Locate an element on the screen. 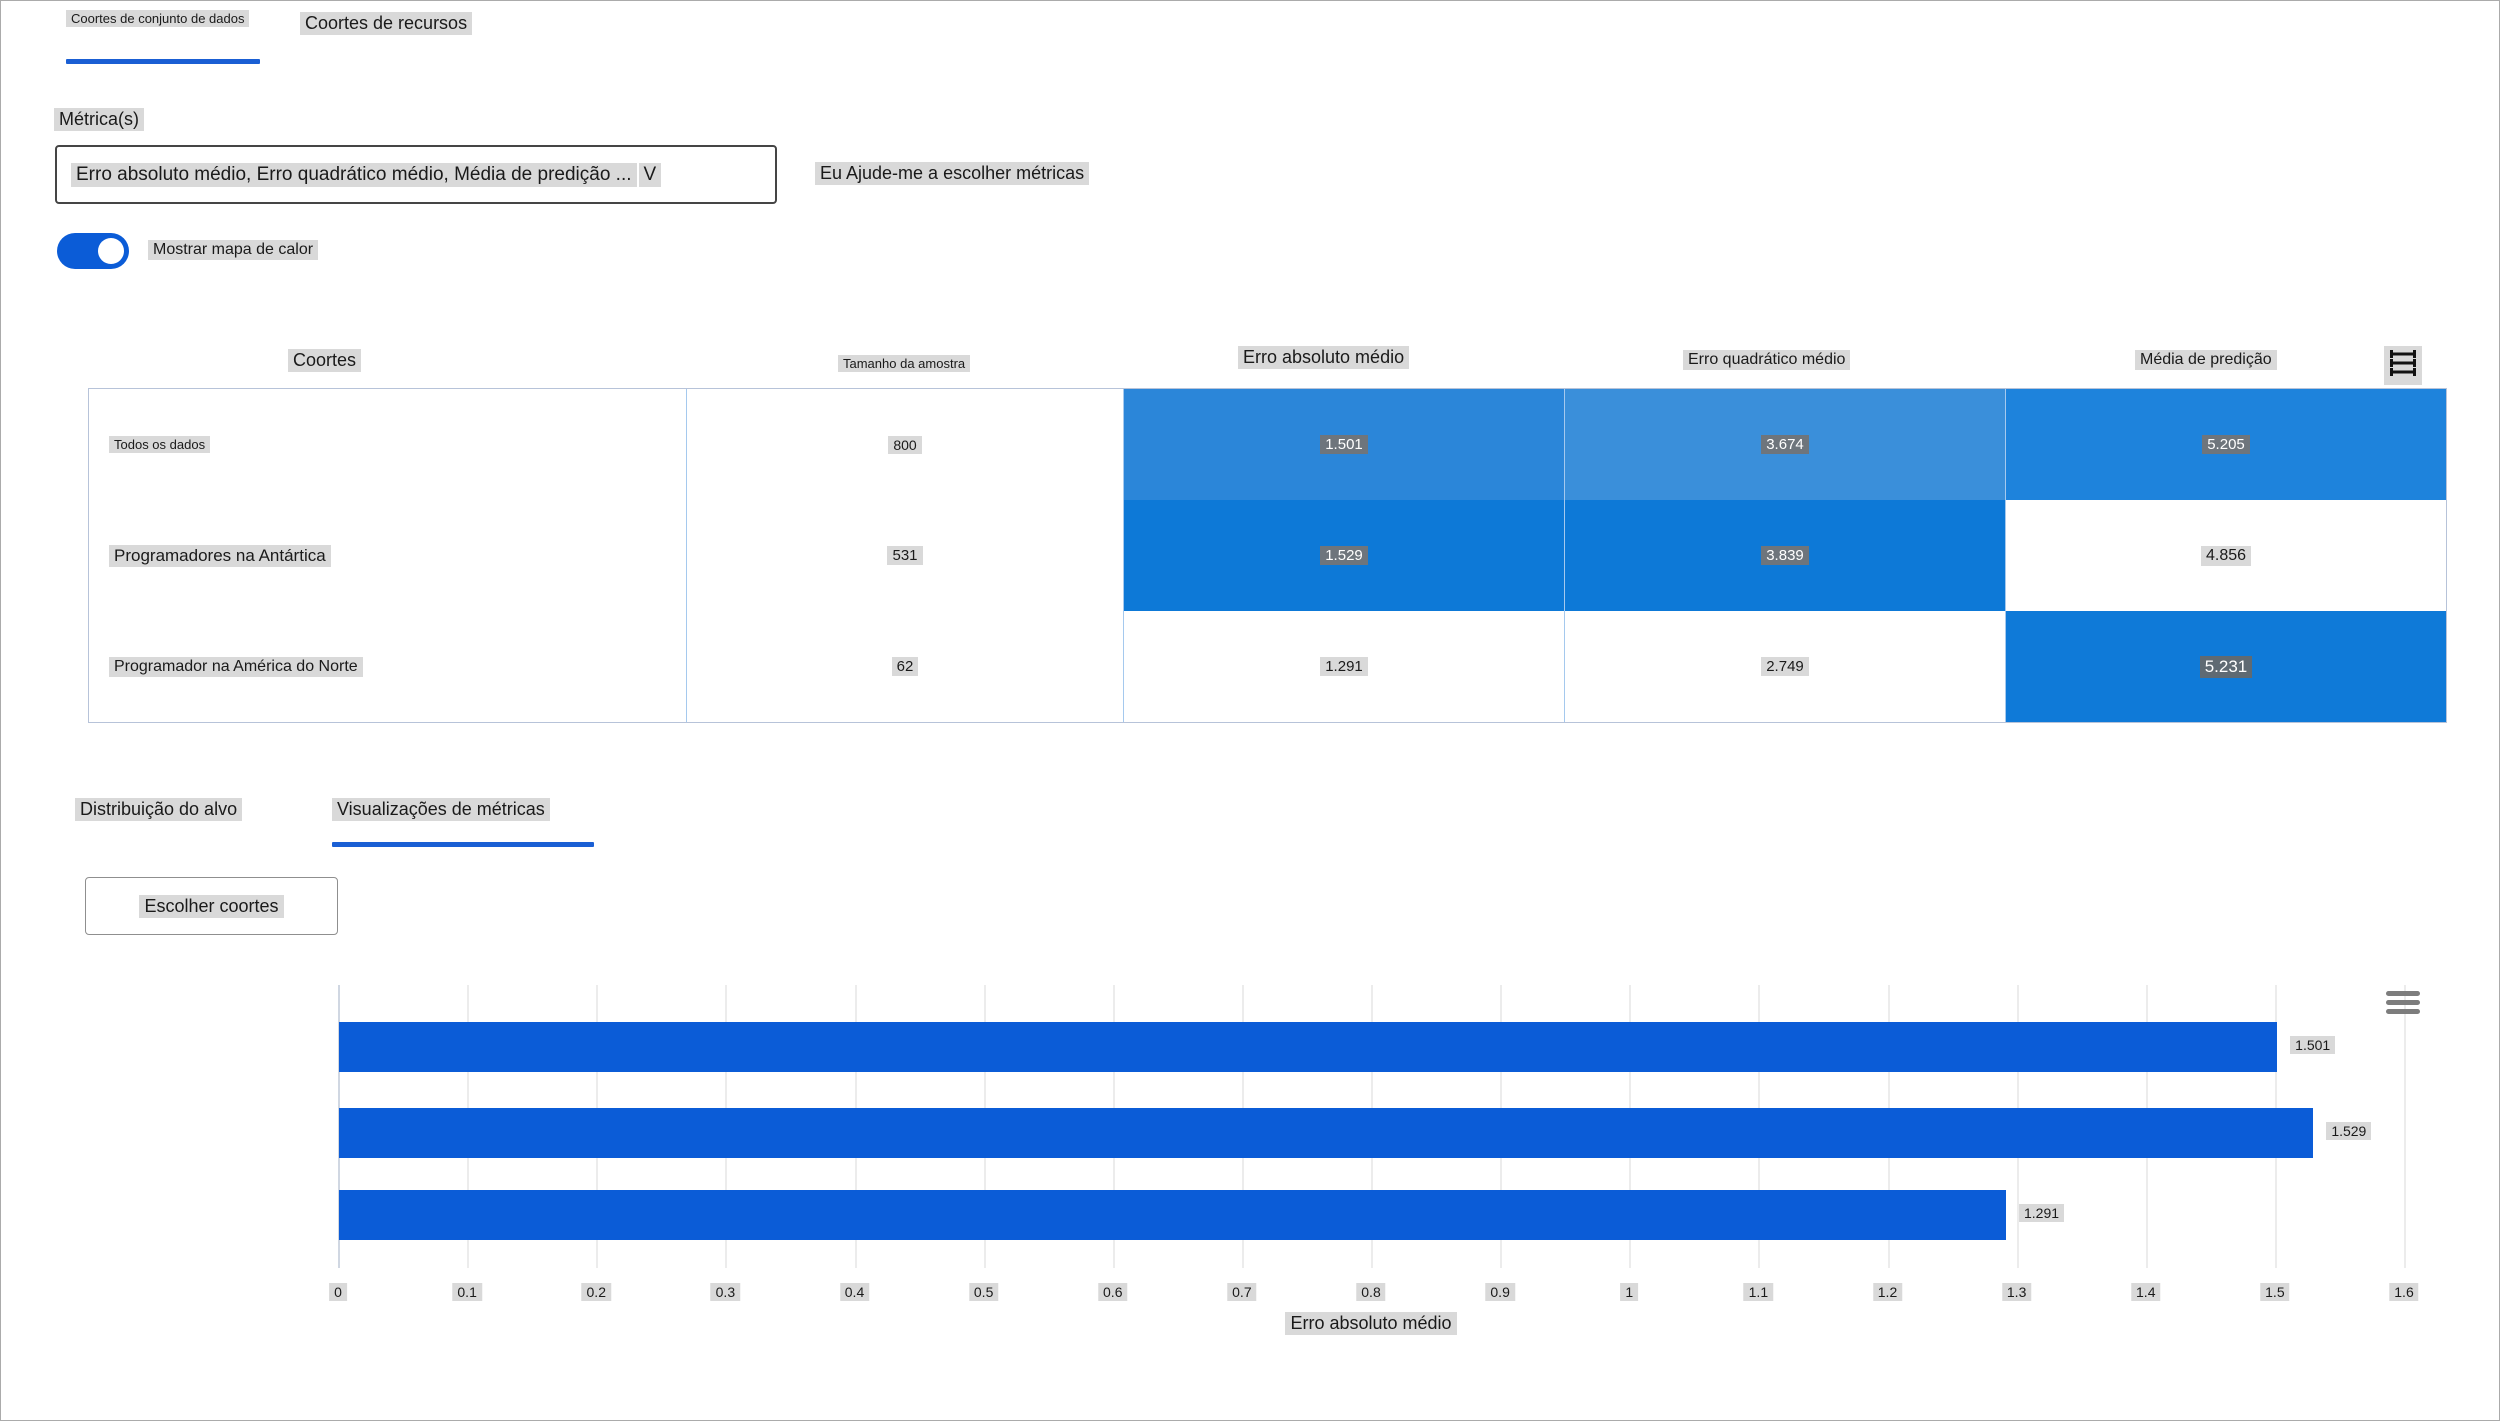 The image size is (2500, 1421). heatmap-cell: 1.291 is located at coordinates (1343, 666).